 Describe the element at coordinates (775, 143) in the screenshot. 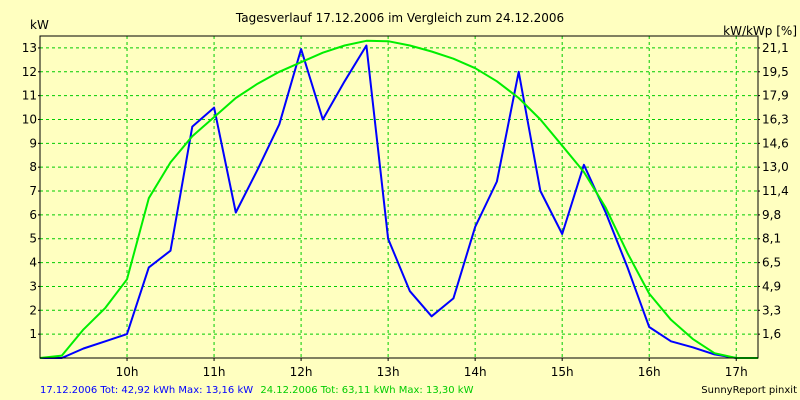

I see `right-tick-label: 14,6` at that location.